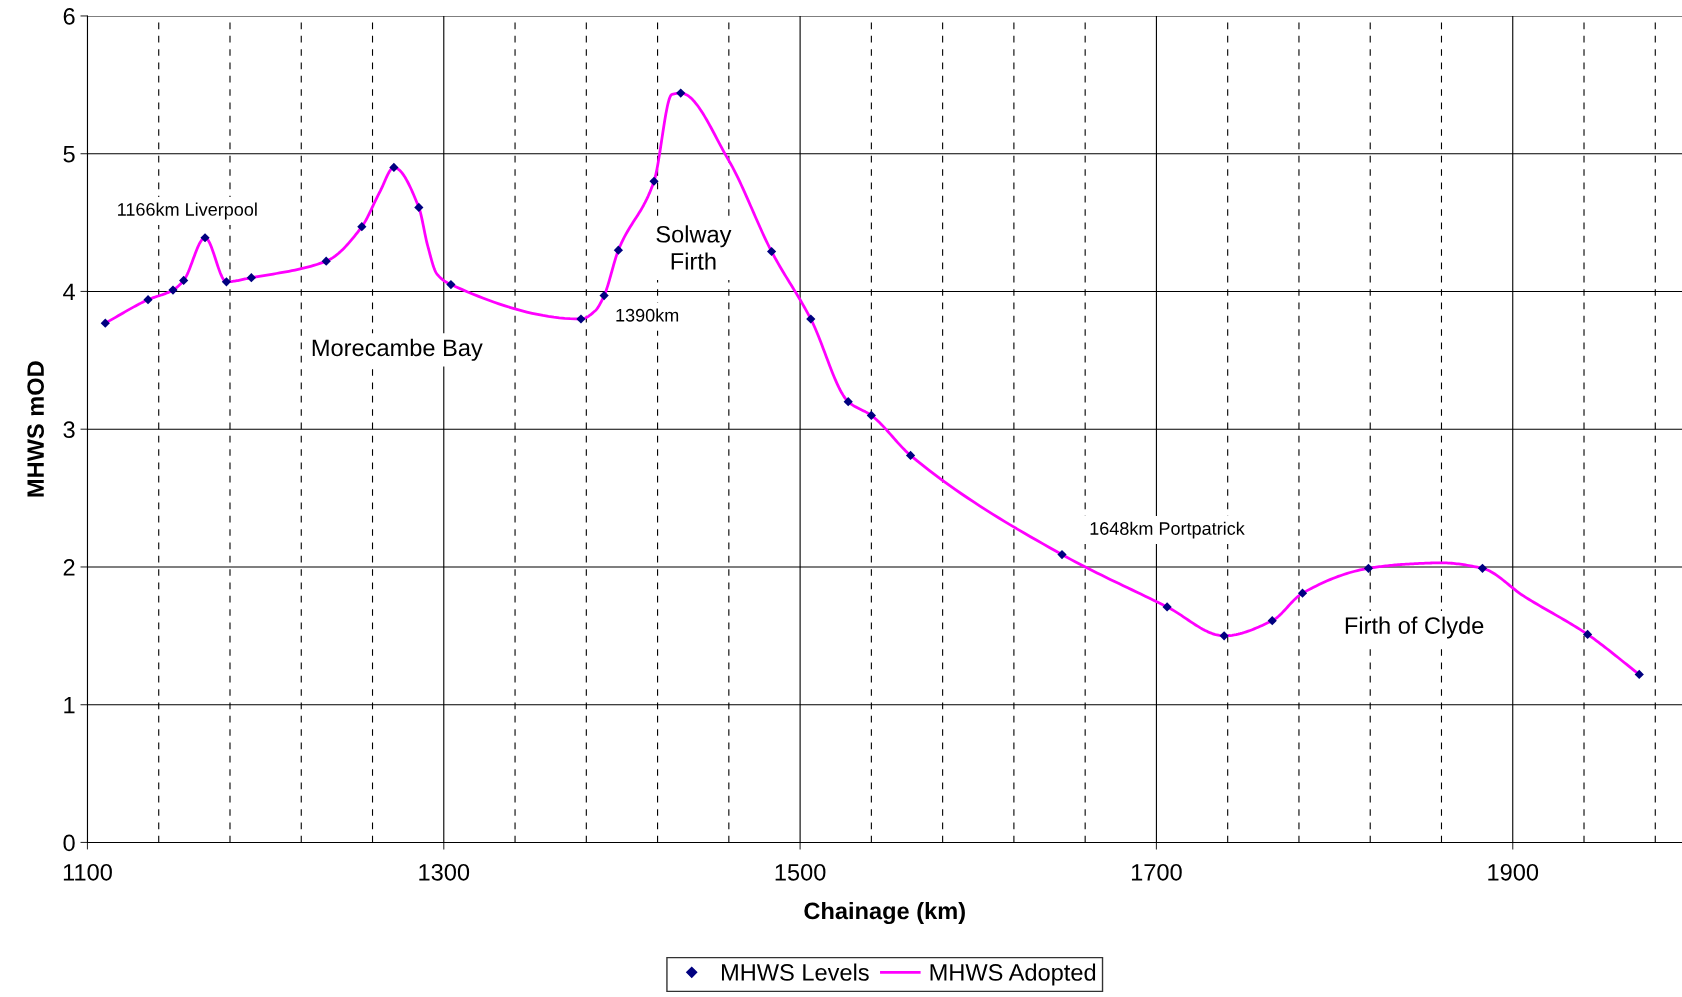 This screenshot has width=1682, height=997. Describe the element at coordinates (69, 429) in the screenshot. I see `y-tick-label: 3` at that location.